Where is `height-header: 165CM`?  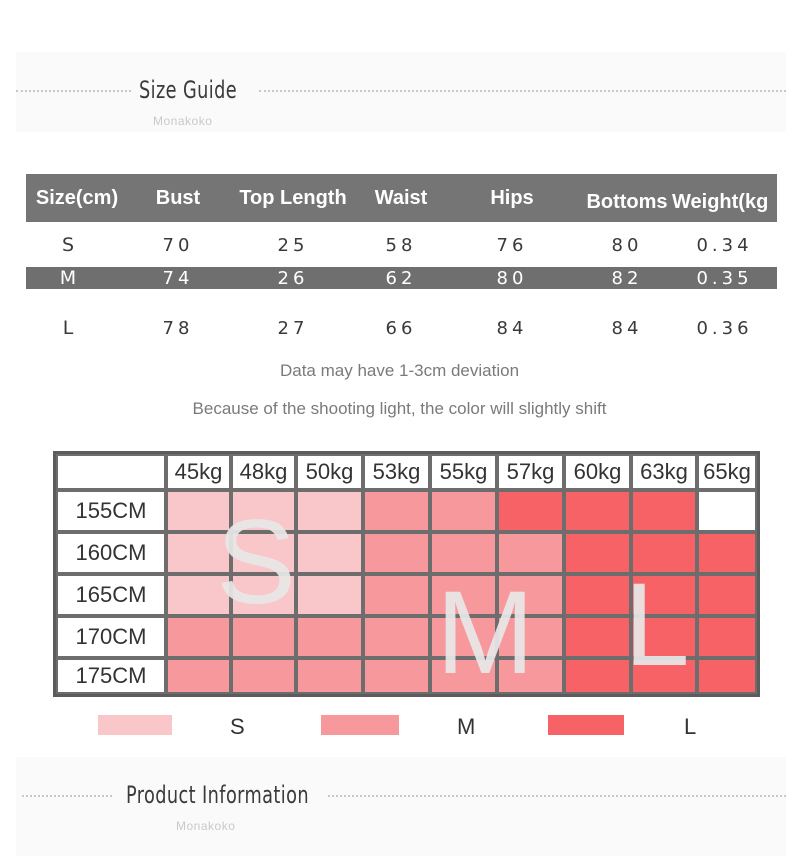
height-header: 165CM is located at coordinates (111, 595).